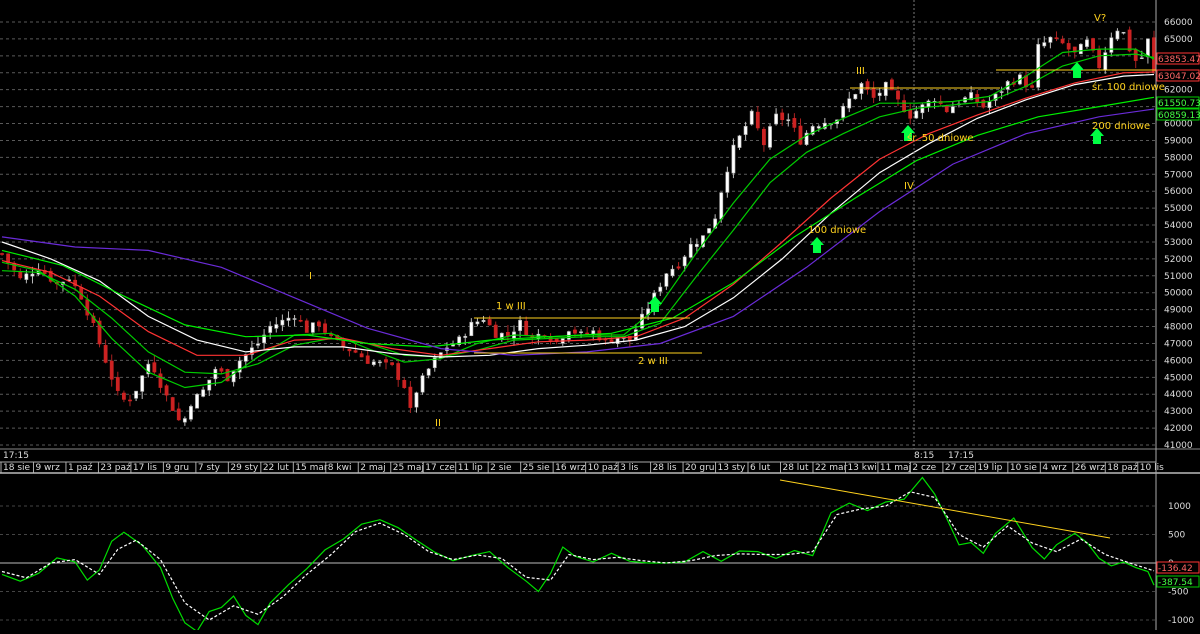 The width and height of the screenshot is (1200, 634). Describe the element at coordinates (408, 468) in the screenshot. I see `x-tick-label: 25 maj` at that location.